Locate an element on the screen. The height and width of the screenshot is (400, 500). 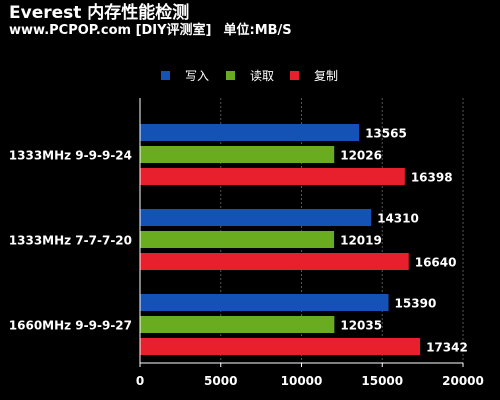
chart-subtitle: www.PCPOP.com [DIY评测室] 单位:MB/S is located at coordinates (150, 31).